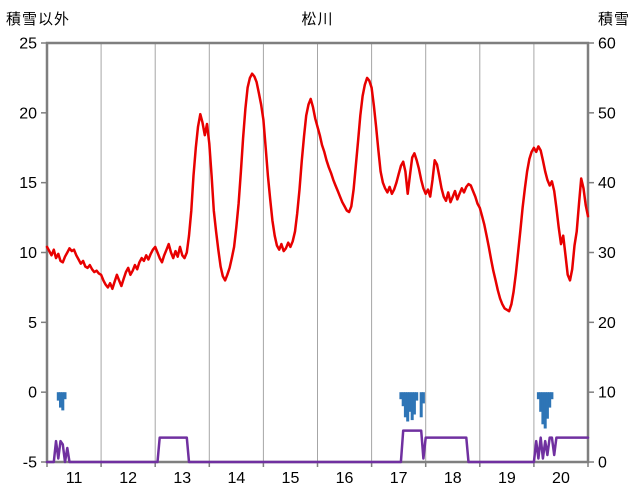 This screenshot has width=636, height=501. I want to click on right-axis-tick-label: 40, so click(607, 183).